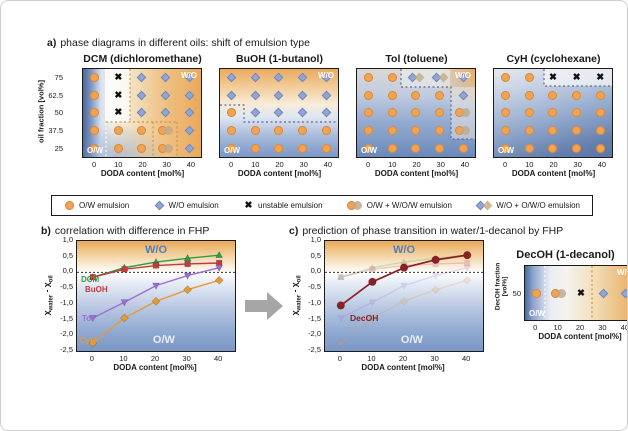 The height and width of the screenshot is (431, 628). I want to click on right-arrow-icon, so click(264, 306).